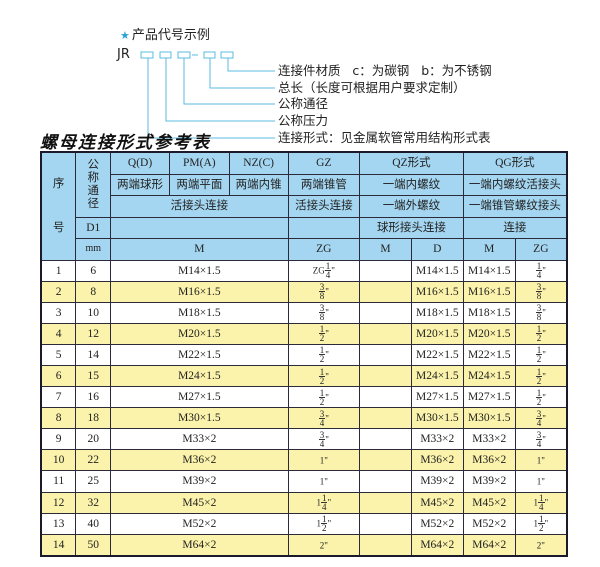  I want to click on cell-dn: 22, so click(93, 460).